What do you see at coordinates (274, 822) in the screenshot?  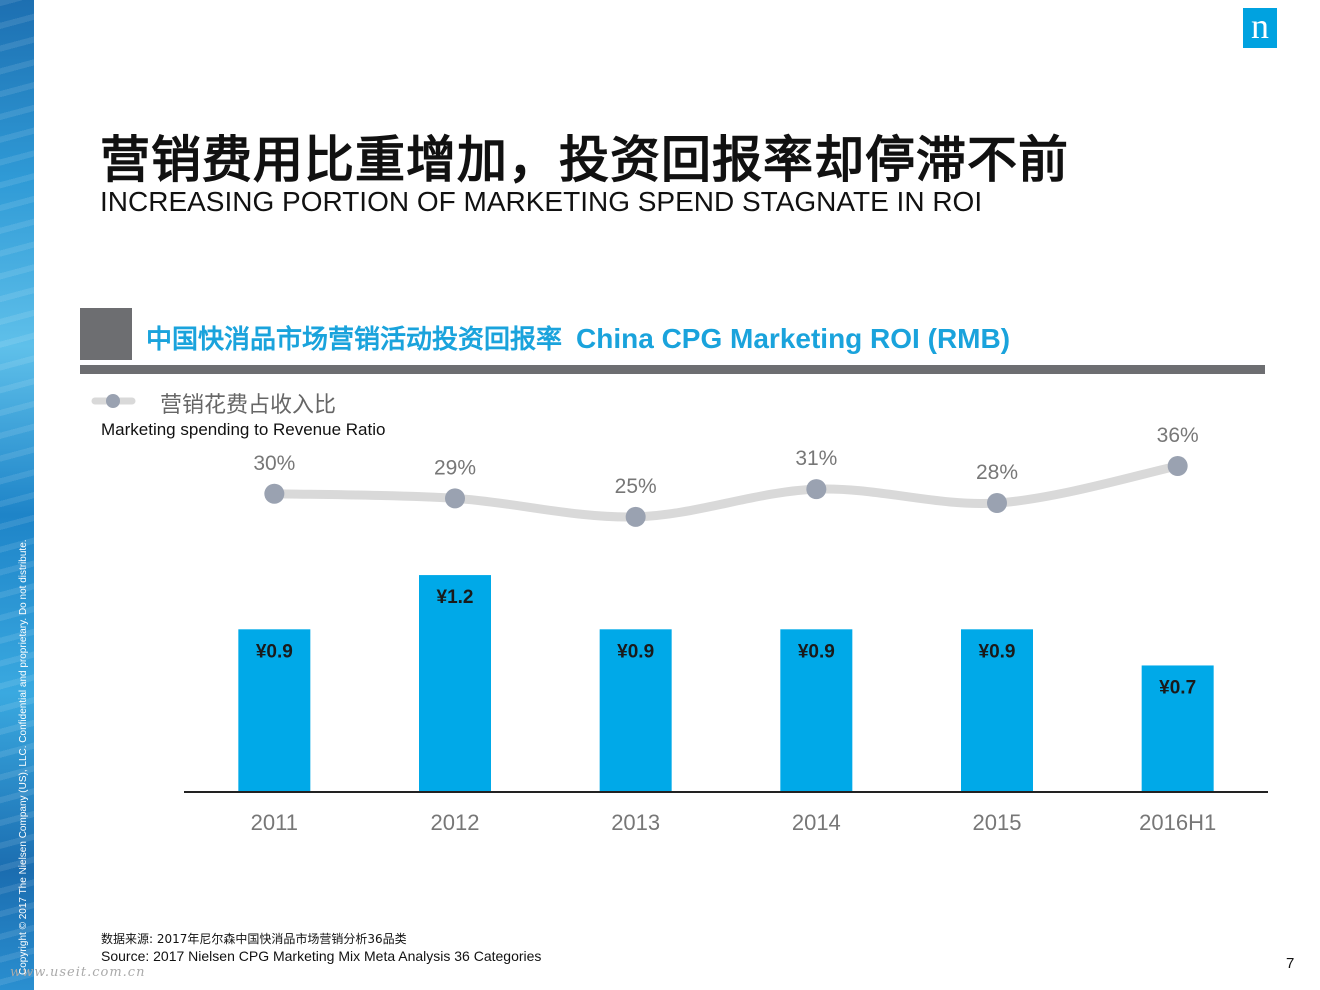 I see `x-tick-label-2011: 2011` at bounding box center [274, 822].